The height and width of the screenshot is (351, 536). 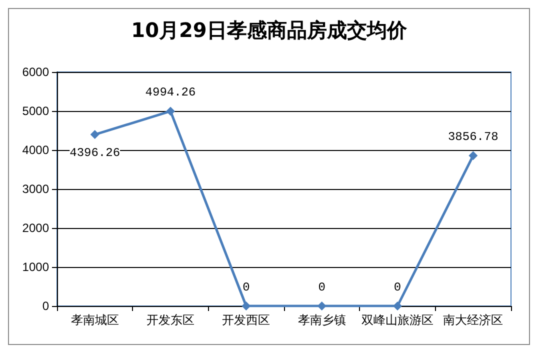 I want to click on x-tick-label: 南大经济区, so click(x=473, y=320).